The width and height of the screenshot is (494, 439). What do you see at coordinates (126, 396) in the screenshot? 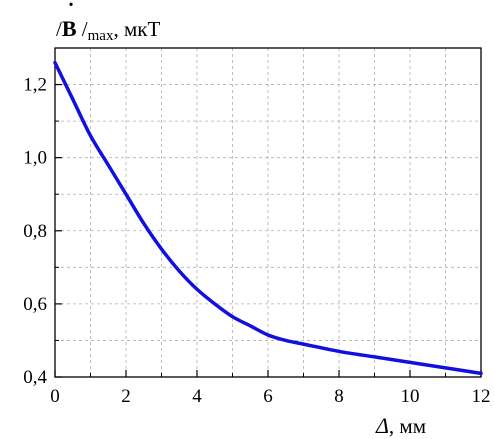
I see `x-tick-label: 2` at bounding box center [126, 396].